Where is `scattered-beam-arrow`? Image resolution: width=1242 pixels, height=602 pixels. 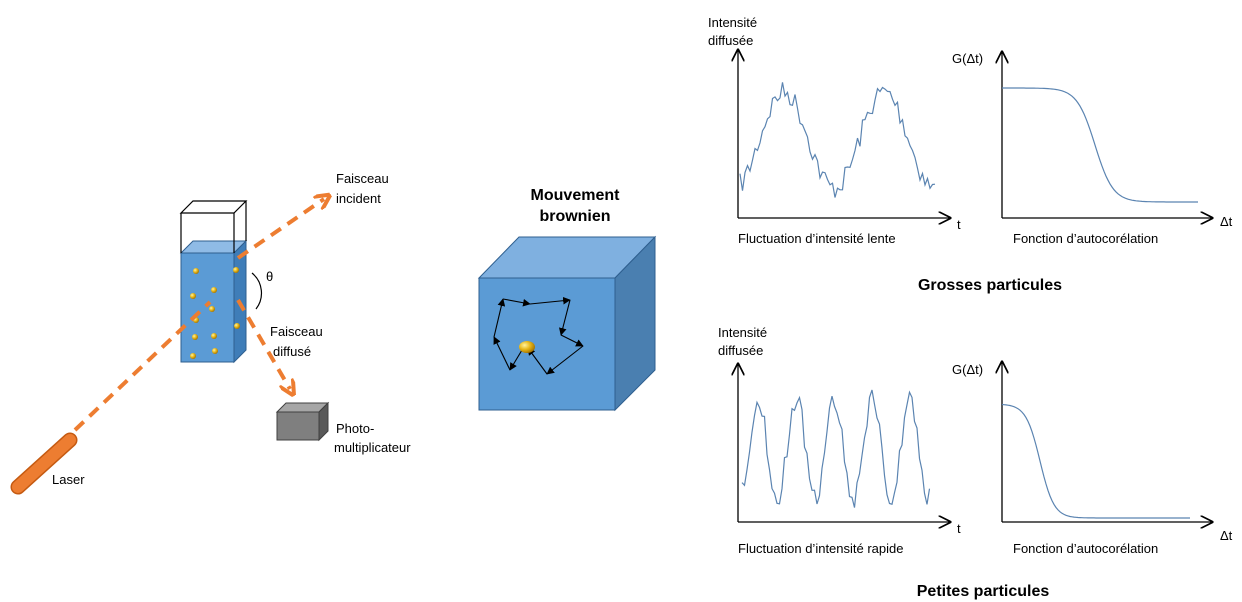
scattered-beam-arrow is located at coordinates (263, 343).